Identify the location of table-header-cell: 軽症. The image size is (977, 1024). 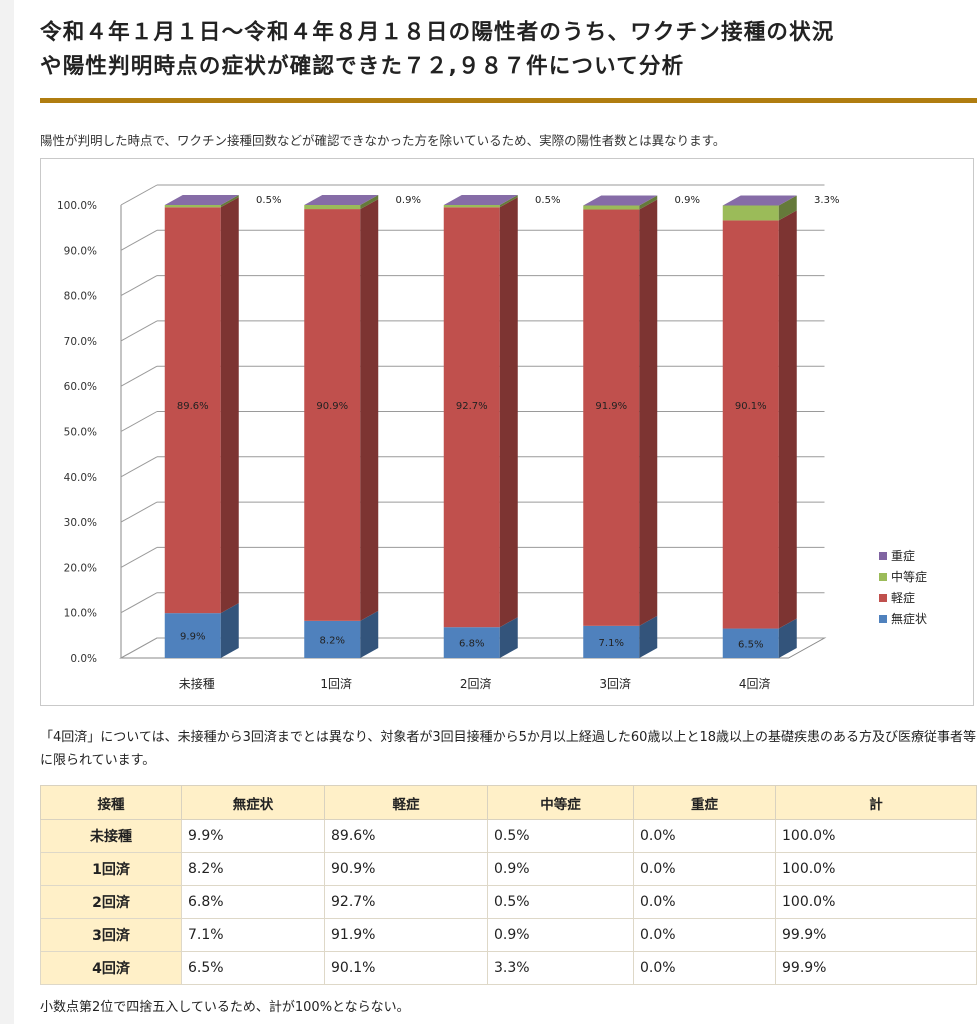
(406, 802).